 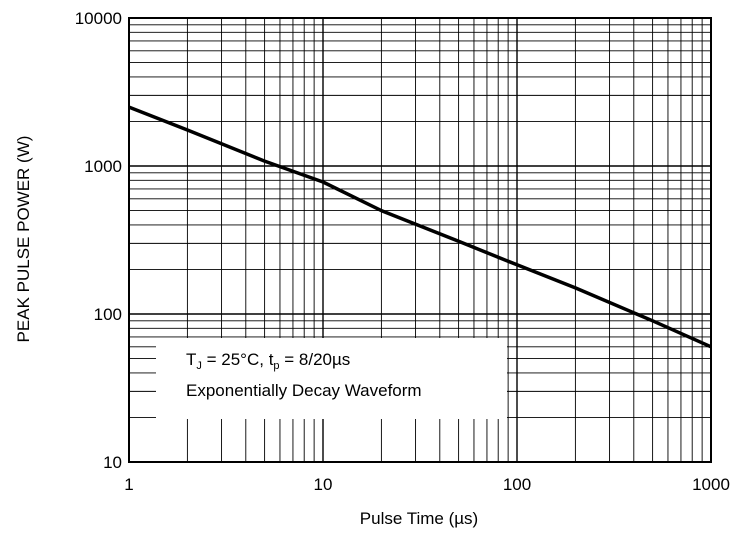 What do you see at coordinates (191, 359) in the screenshot?
I see `annotation-t: T` at bounding box center [191, 359].